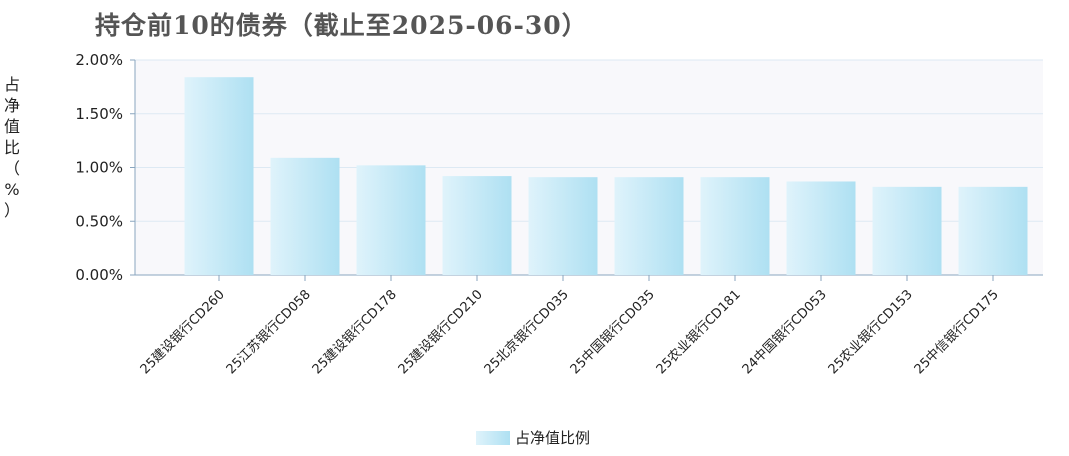 This screenshot has height=456, width=1069. I want to click on y-tick-label: 2.00%, so click(99, 60).